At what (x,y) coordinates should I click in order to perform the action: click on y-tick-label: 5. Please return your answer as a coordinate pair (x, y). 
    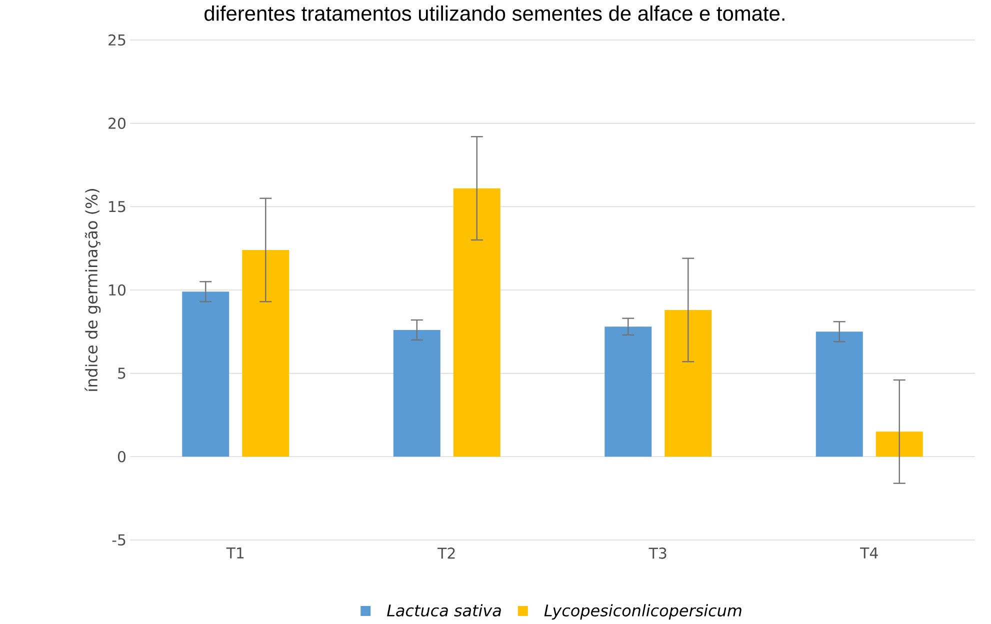
    Looking at the image, I should click on (122, 373).